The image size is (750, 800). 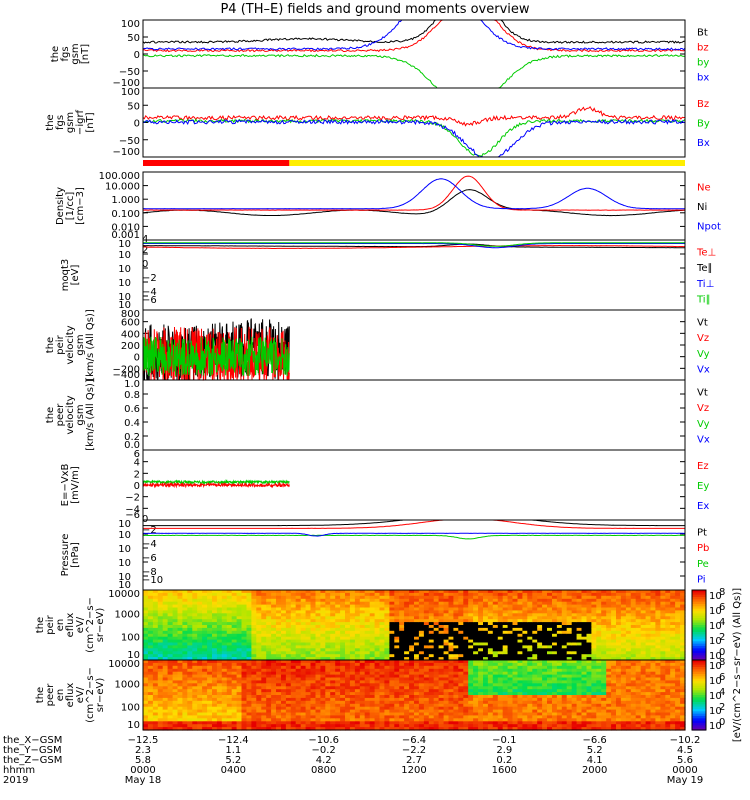 What do you see at coordinates (65, 555) in the screenshot?
I see `ylabel-line: Pressure` at bounding box center [65, 555].